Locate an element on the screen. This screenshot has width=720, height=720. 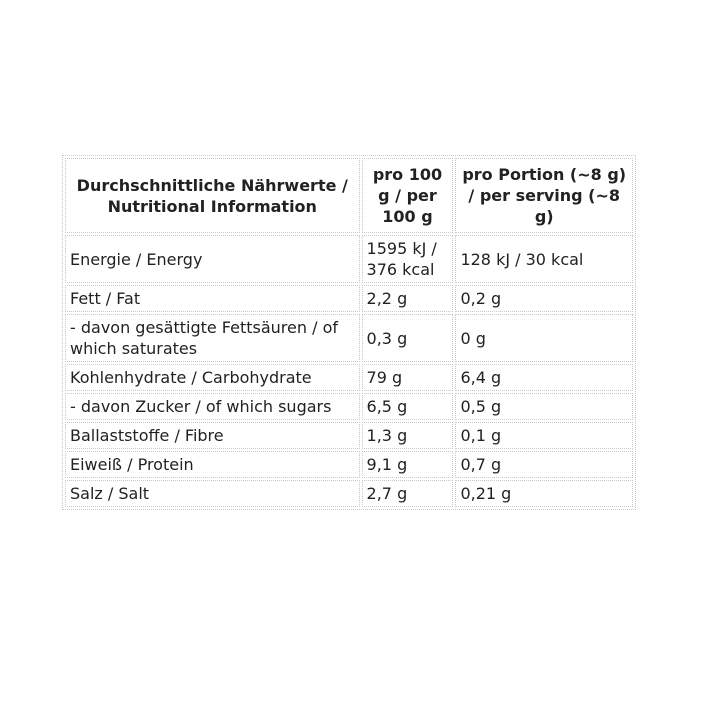
value-per-serving: 0,7 g is located at coordinates (544, 464).